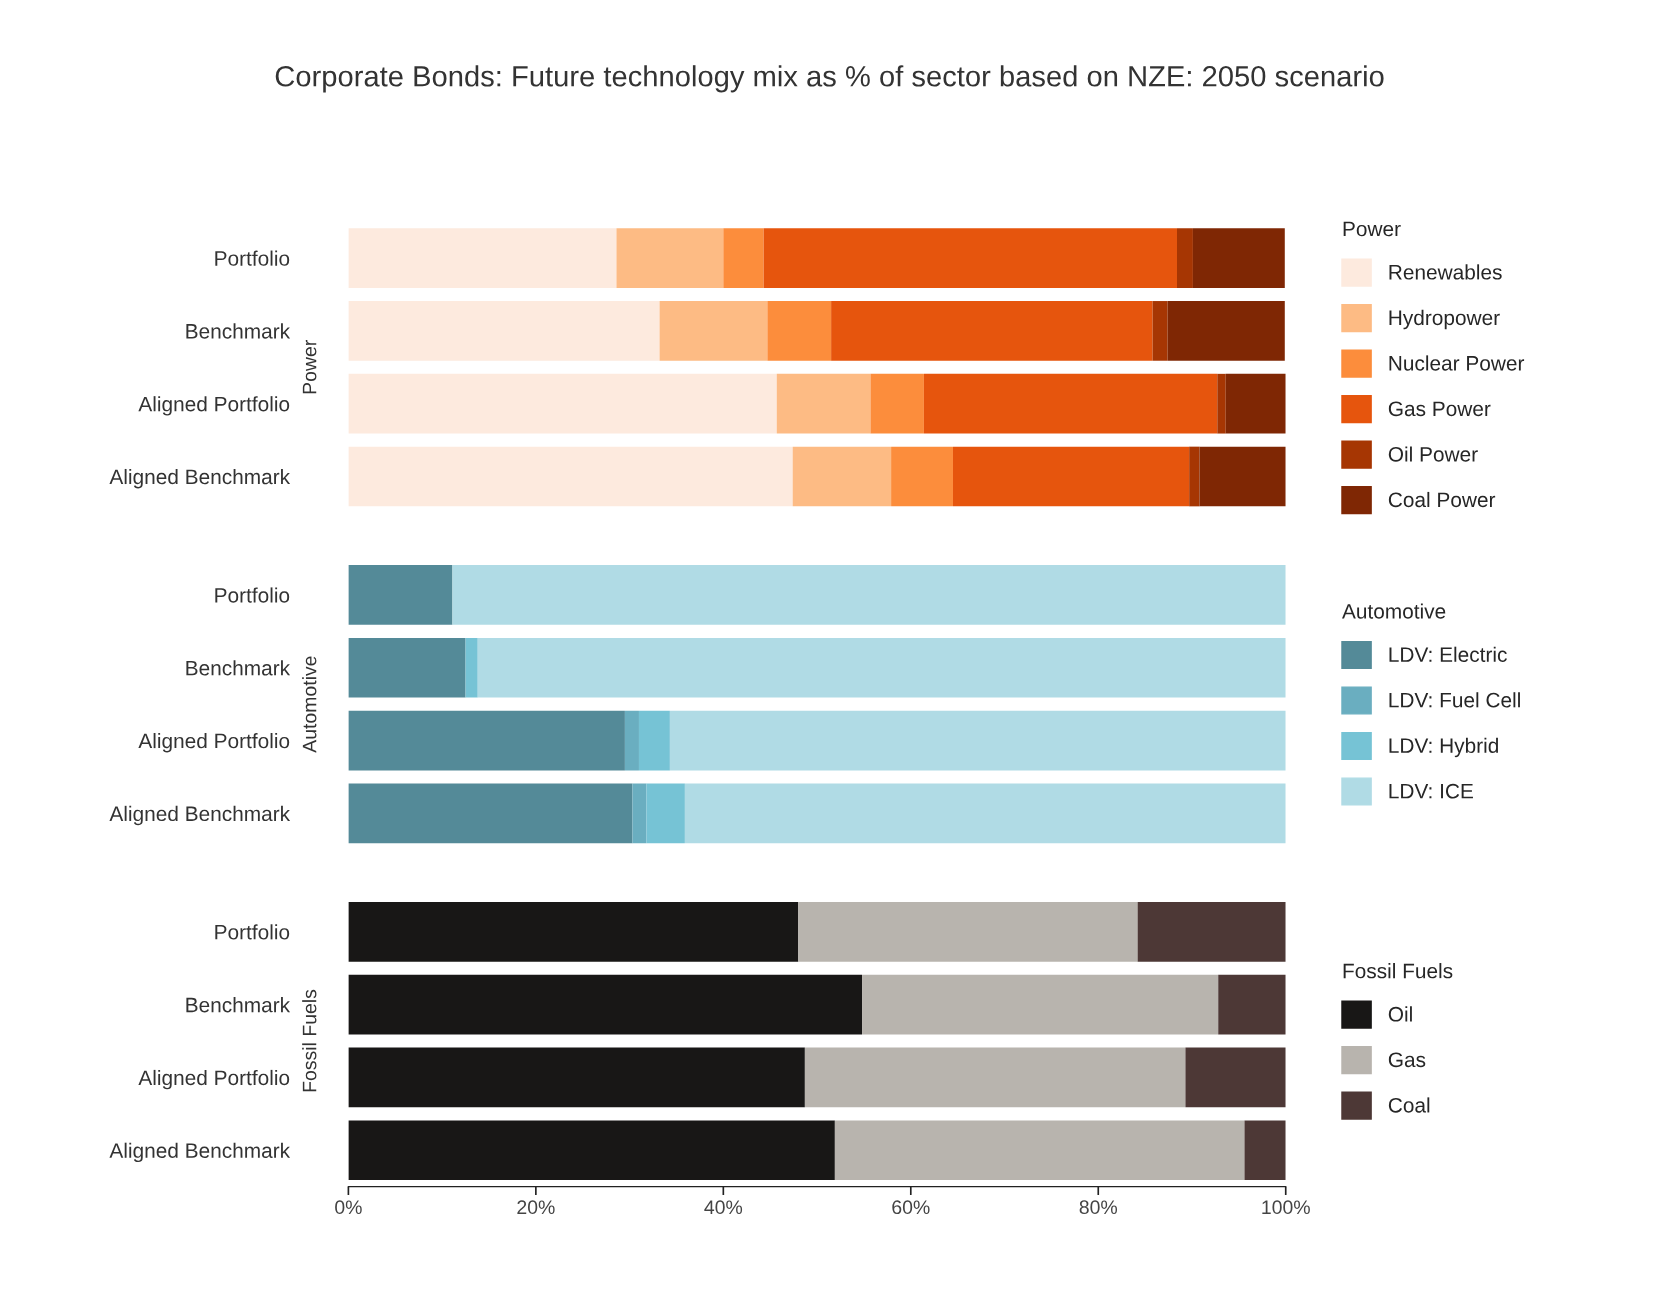 This screenshot has height=1304, width=1659. Describe the element at coordinates (1454, 700) in the screenshot. I see `legend-label: LDV: Fuel Cell` at that location.